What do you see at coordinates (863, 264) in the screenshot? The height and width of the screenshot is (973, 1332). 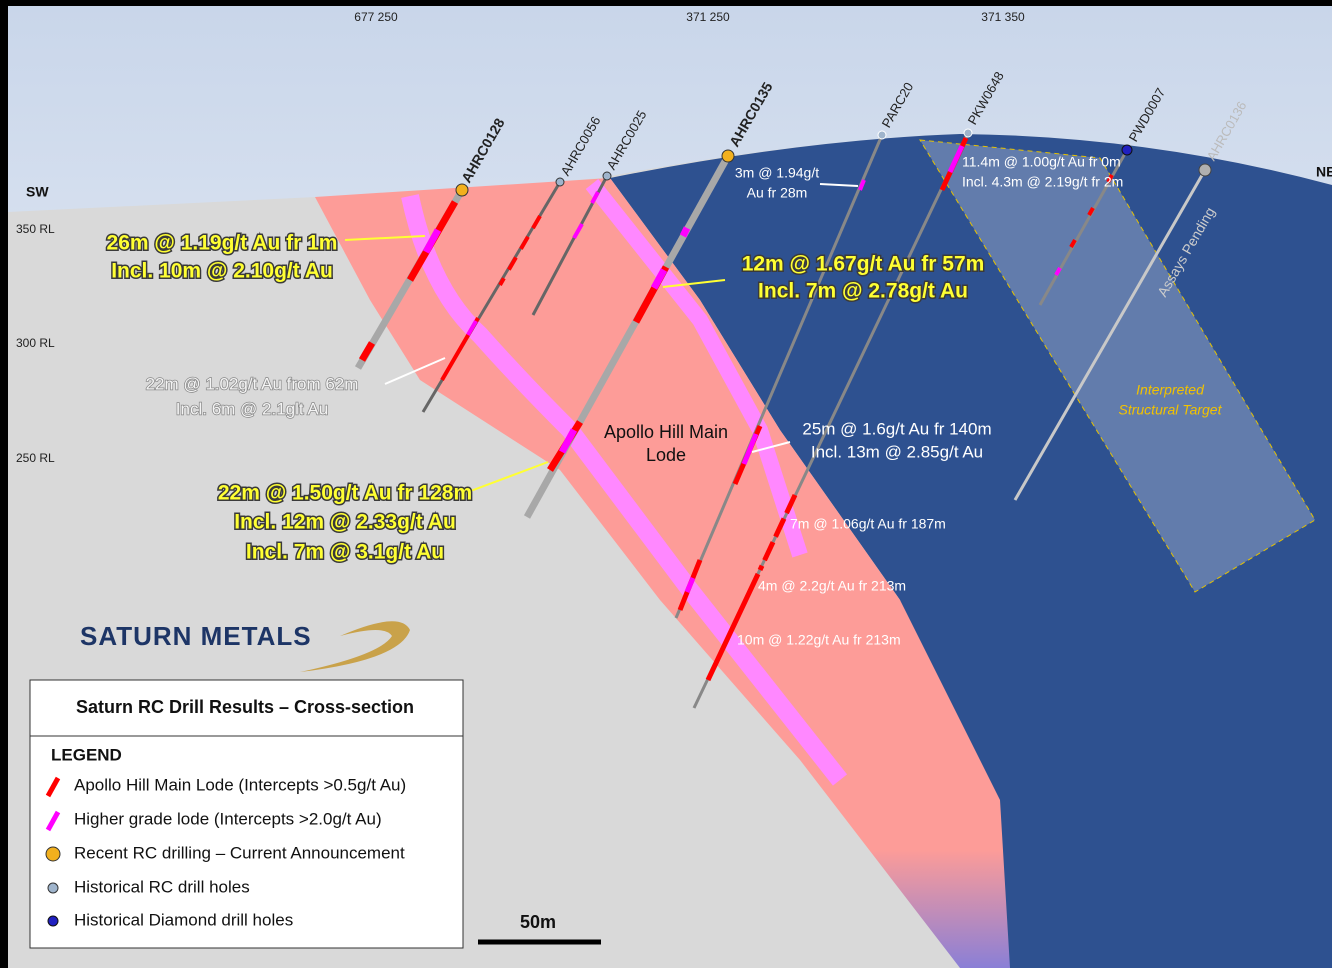 I see `intercept-label: 12m @ 1.67g/t Au fr 57m` at bounding box center [863, 264].